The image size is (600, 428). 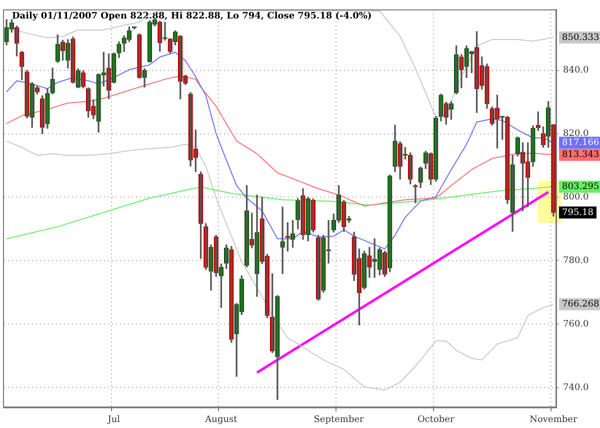 What do you see at coordinates (339, 419) in the screenshot?
I see `x-tick-label: September` at bounding box center [339, 419].